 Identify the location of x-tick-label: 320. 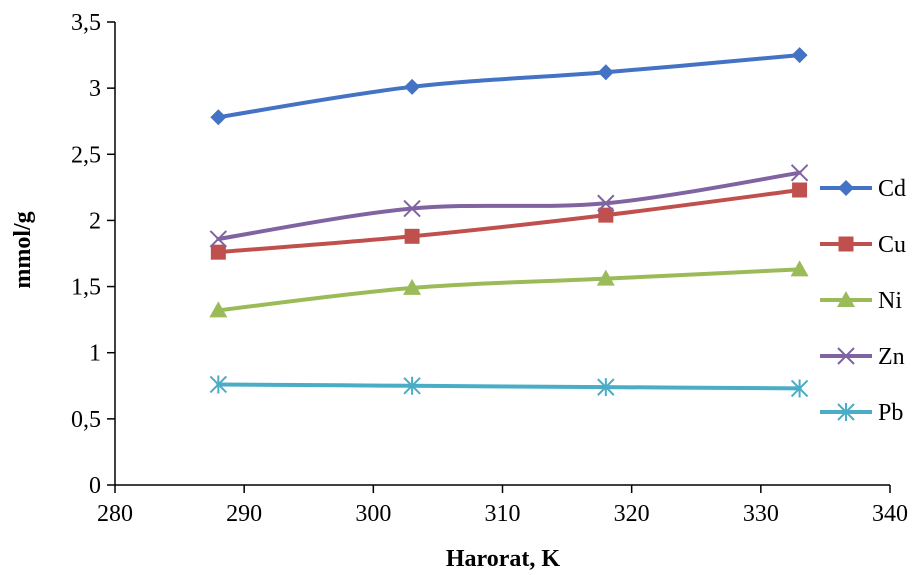
(632, 514).